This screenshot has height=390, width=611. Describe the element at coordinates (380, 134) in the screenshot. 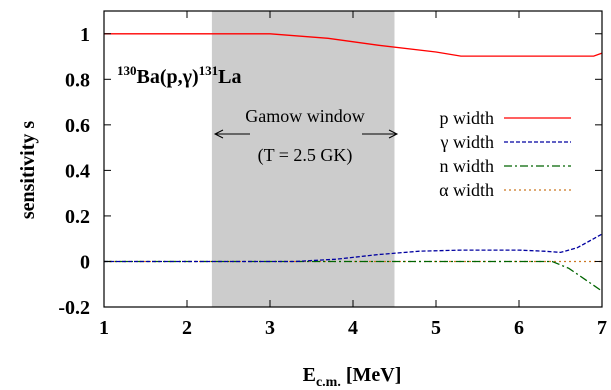

I see `gamow-arrow-right` at that location.